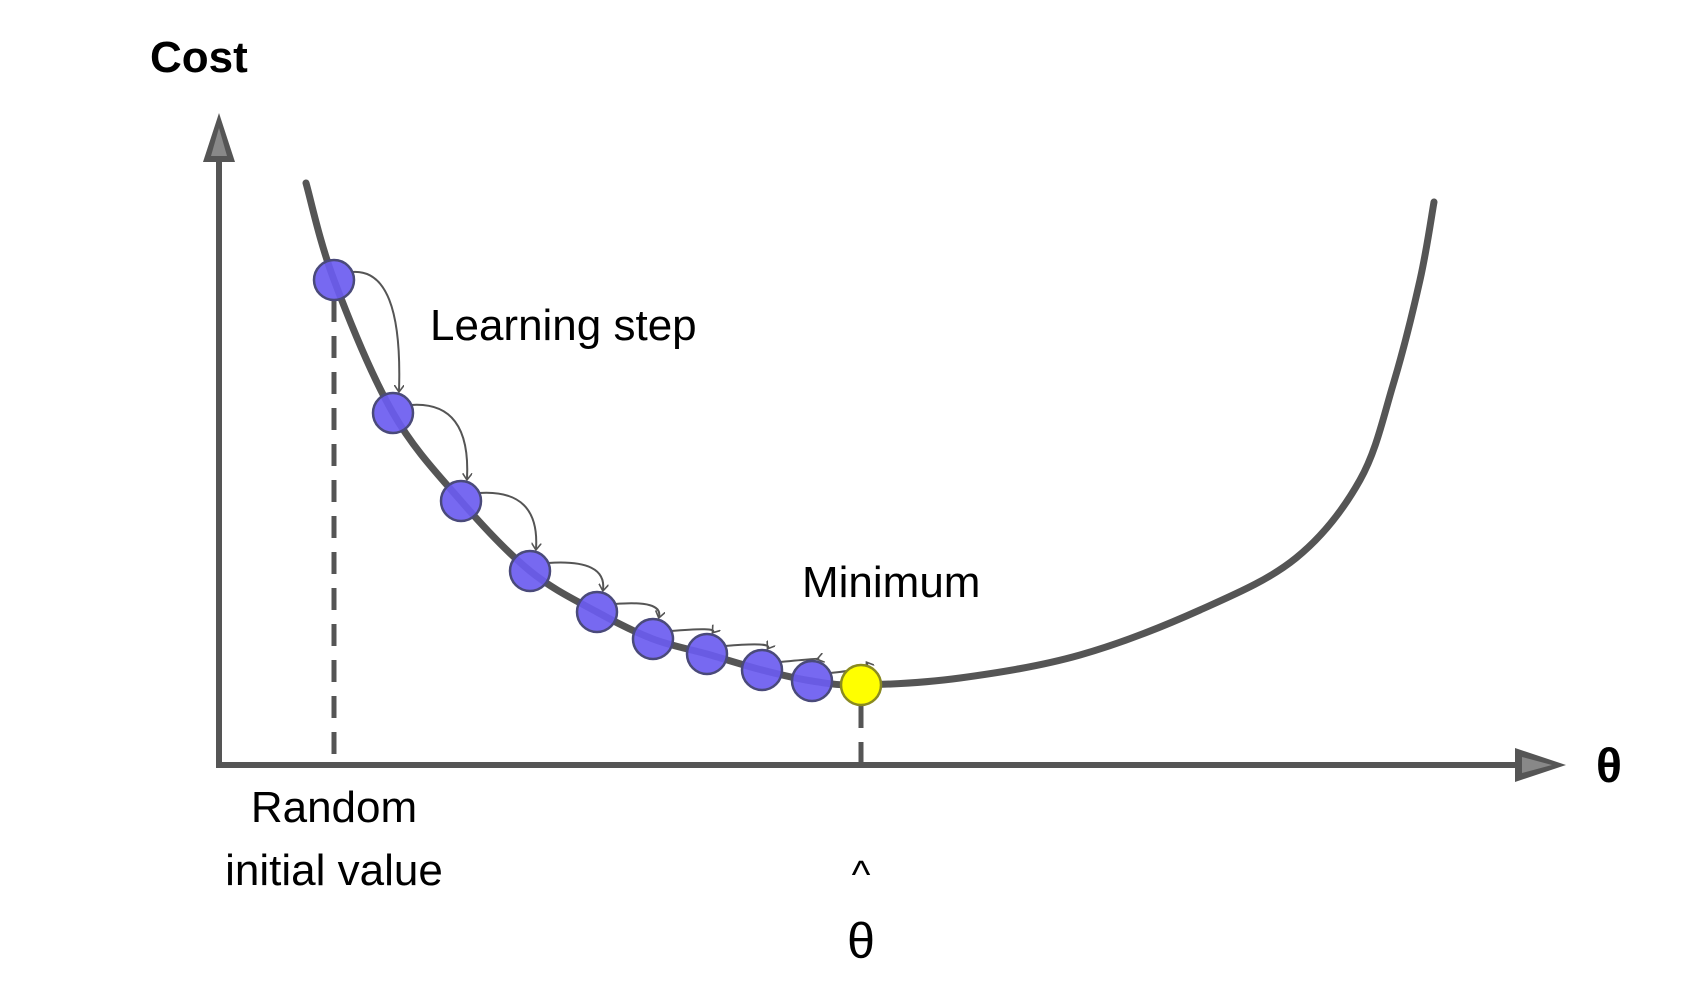 The image size is (1694, 1000). I want to click on minimum-point, so click(861, 685).